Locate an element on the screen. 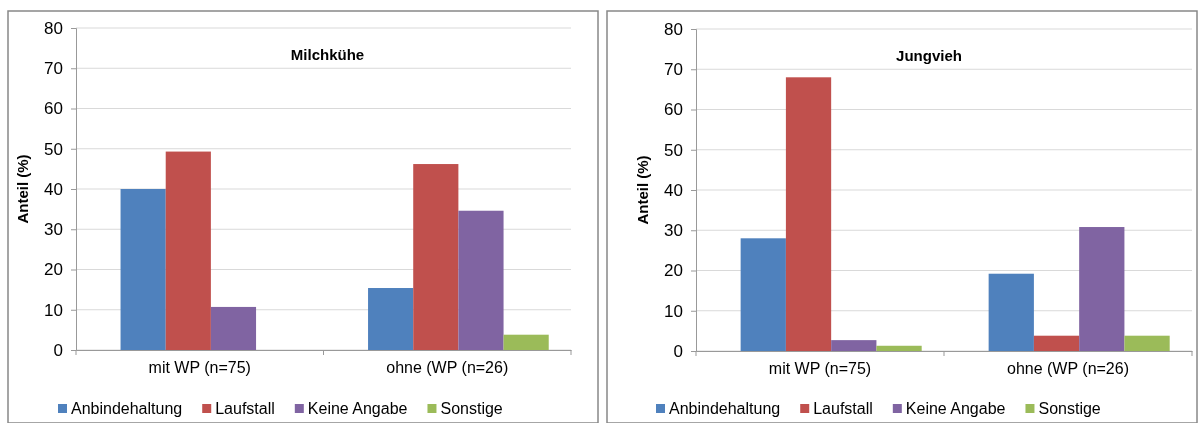  text: Jungvieh is located at coordinates (929, 55).